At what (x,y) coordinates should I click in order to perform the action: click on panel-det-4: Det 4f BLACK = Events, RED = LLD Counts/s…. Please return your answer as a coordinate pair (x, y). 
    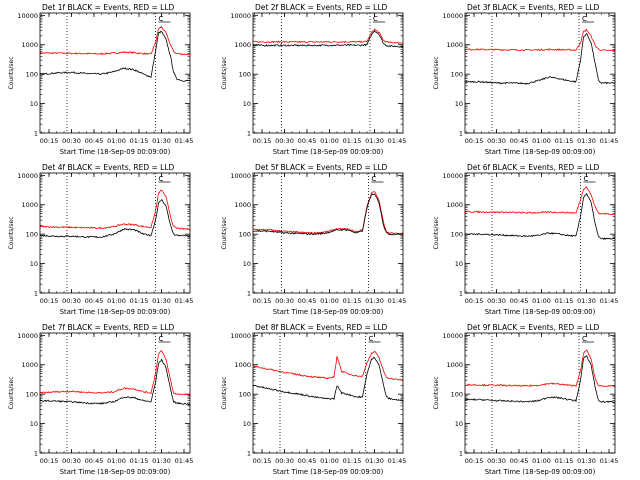
    Looking at the image, I should click on (100, 239).